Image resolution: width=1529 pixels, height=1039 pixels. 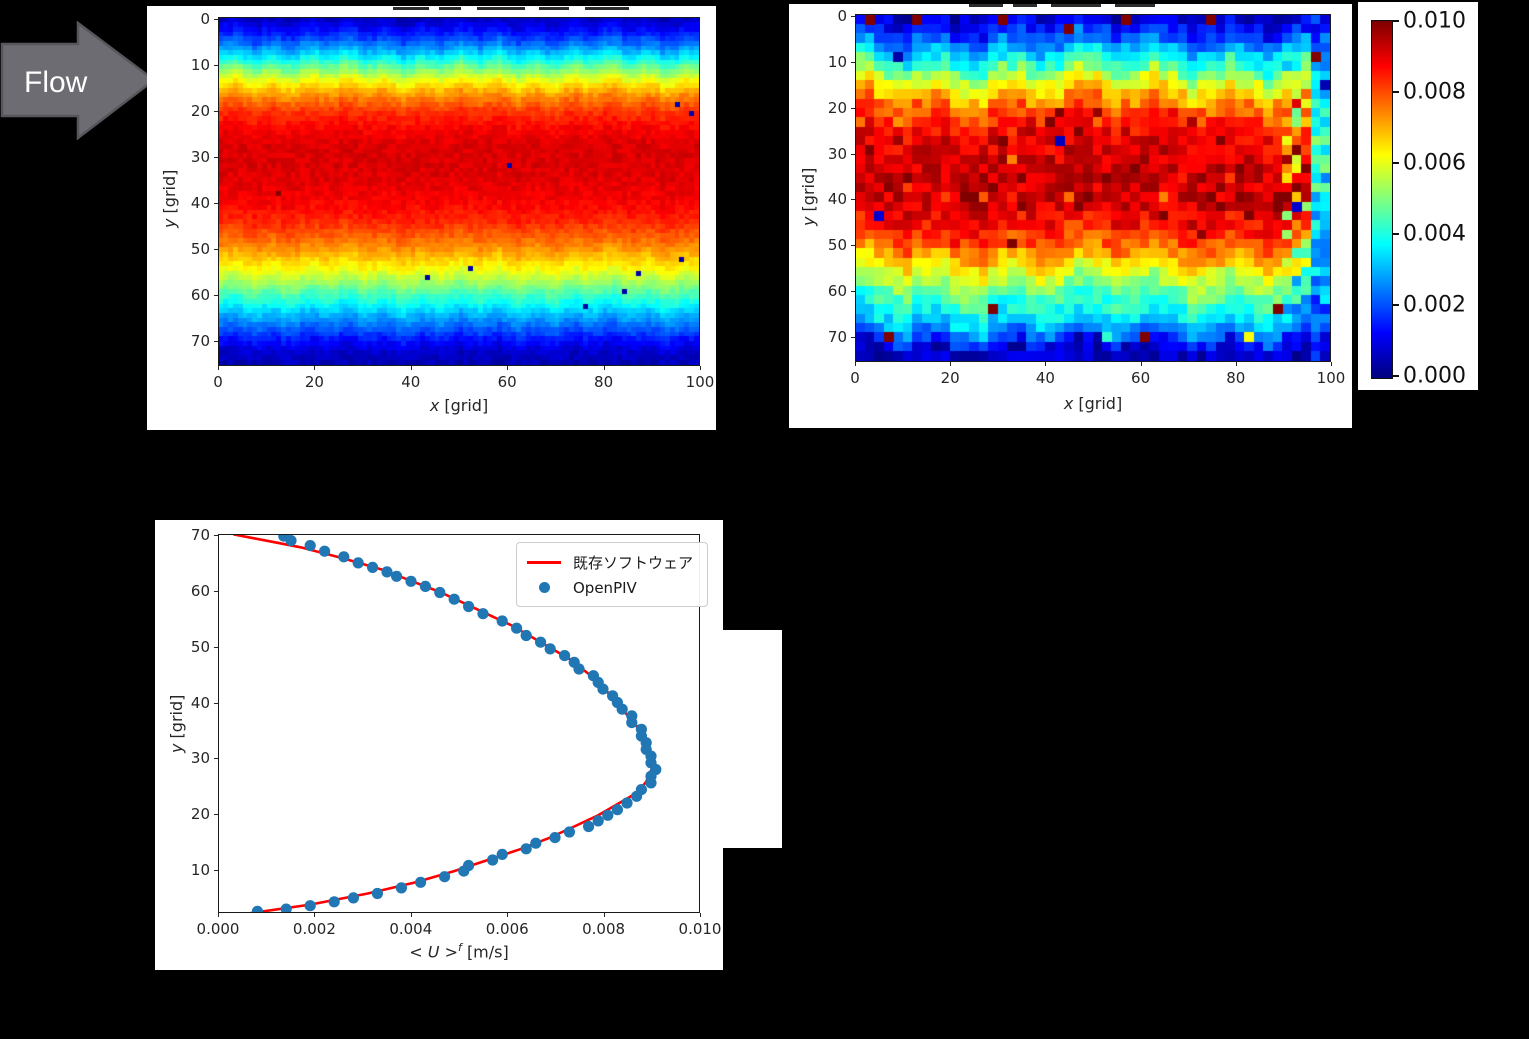 I want to click on legend-dot-sample, so click(x=544, y=587).